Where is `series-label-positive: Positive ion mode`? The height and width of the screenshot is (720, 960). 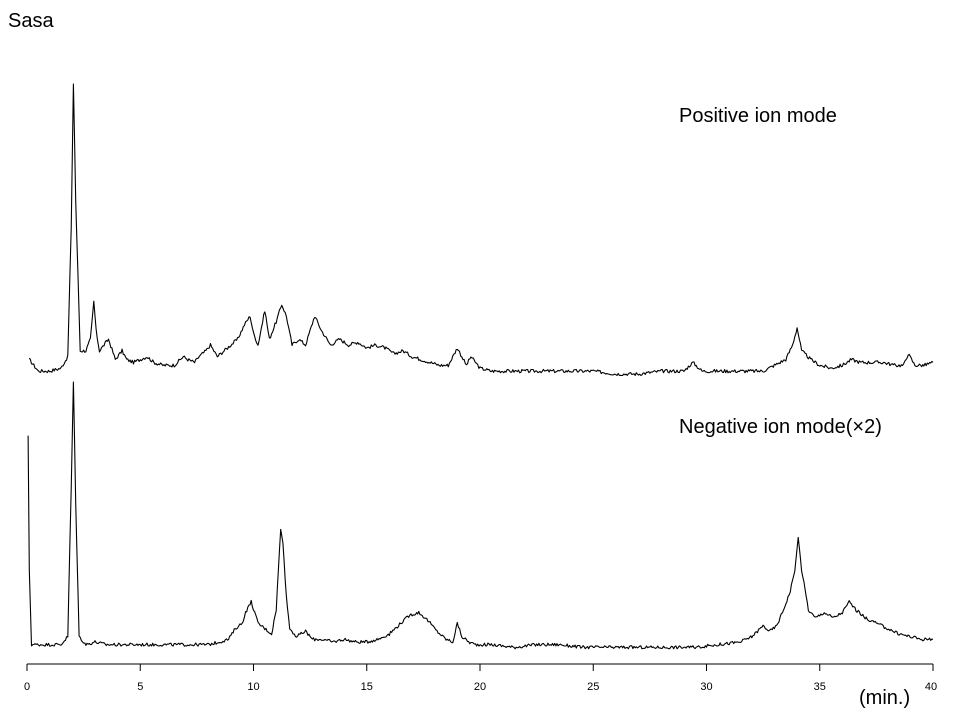
series-label-positive: Positive ion mode is located at coordinates (758, 116).